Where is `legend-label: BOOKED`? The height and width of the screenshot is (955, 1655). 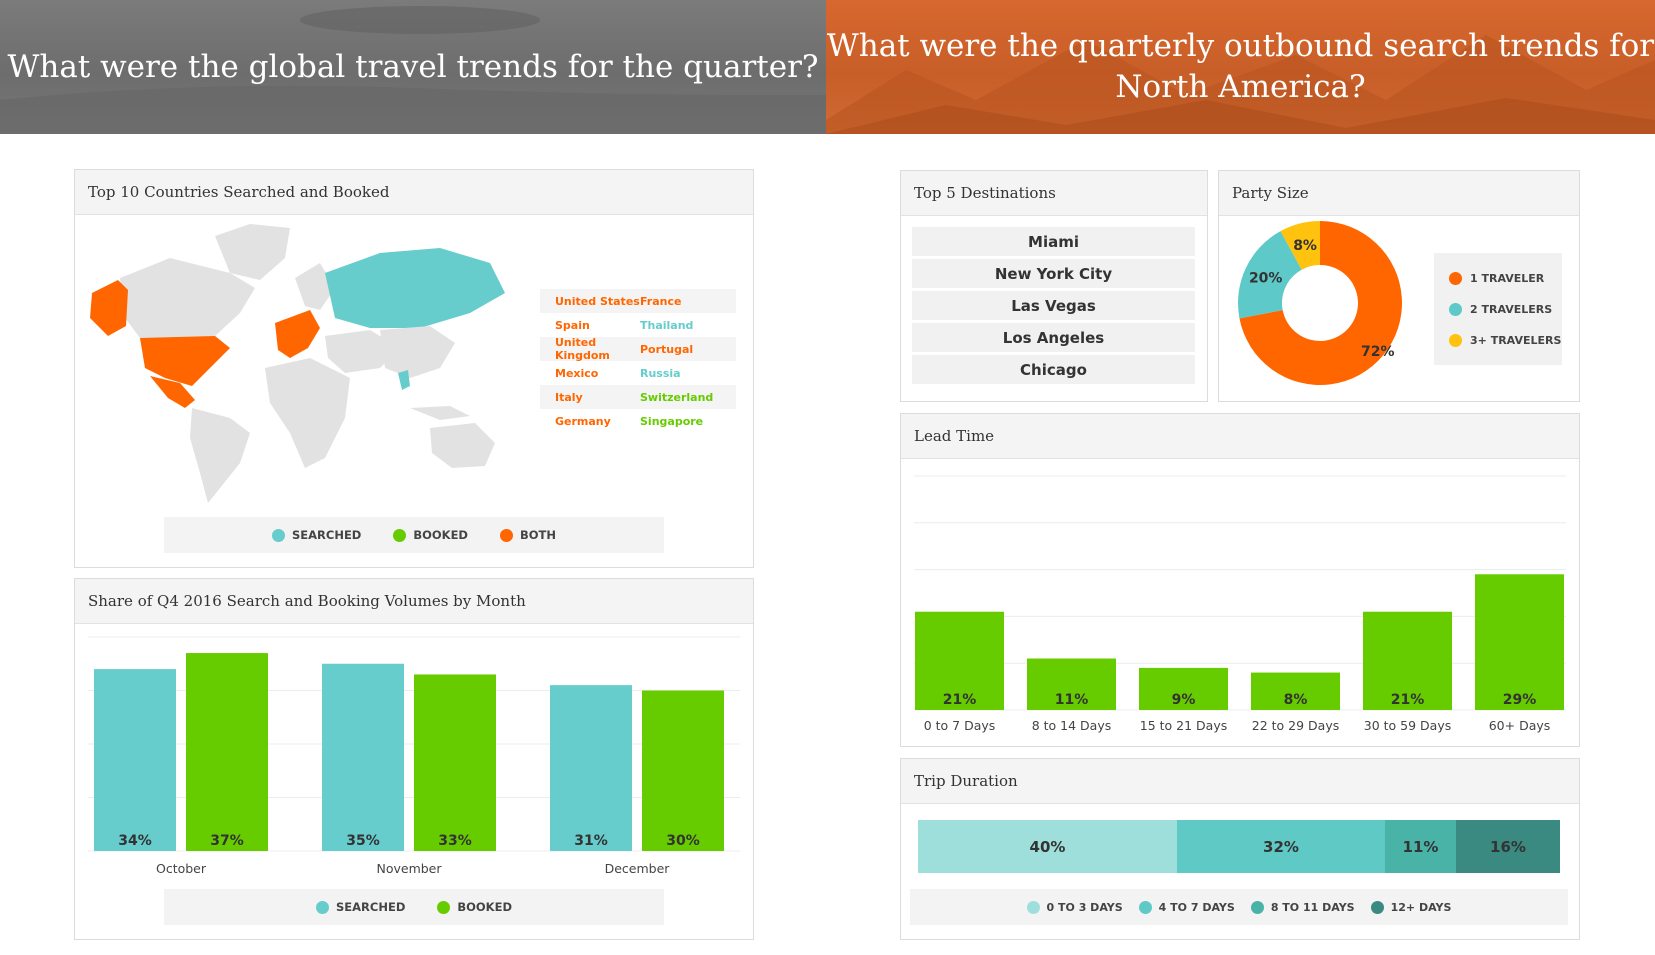
legend-label: BOOKED is located at coordinates (440, 535).